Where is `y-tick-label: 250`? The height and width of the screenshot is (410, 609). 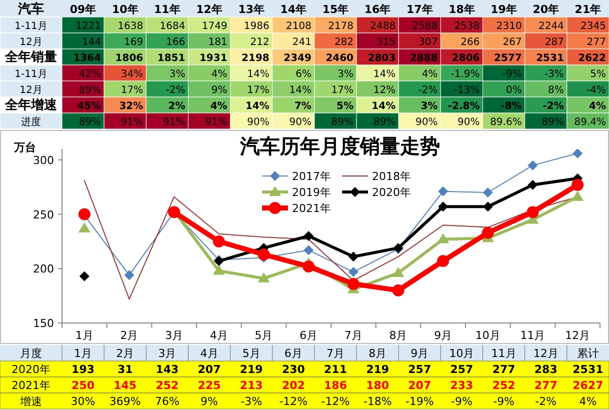 y-tick-label: 250 is located at coordinates (43, 215).